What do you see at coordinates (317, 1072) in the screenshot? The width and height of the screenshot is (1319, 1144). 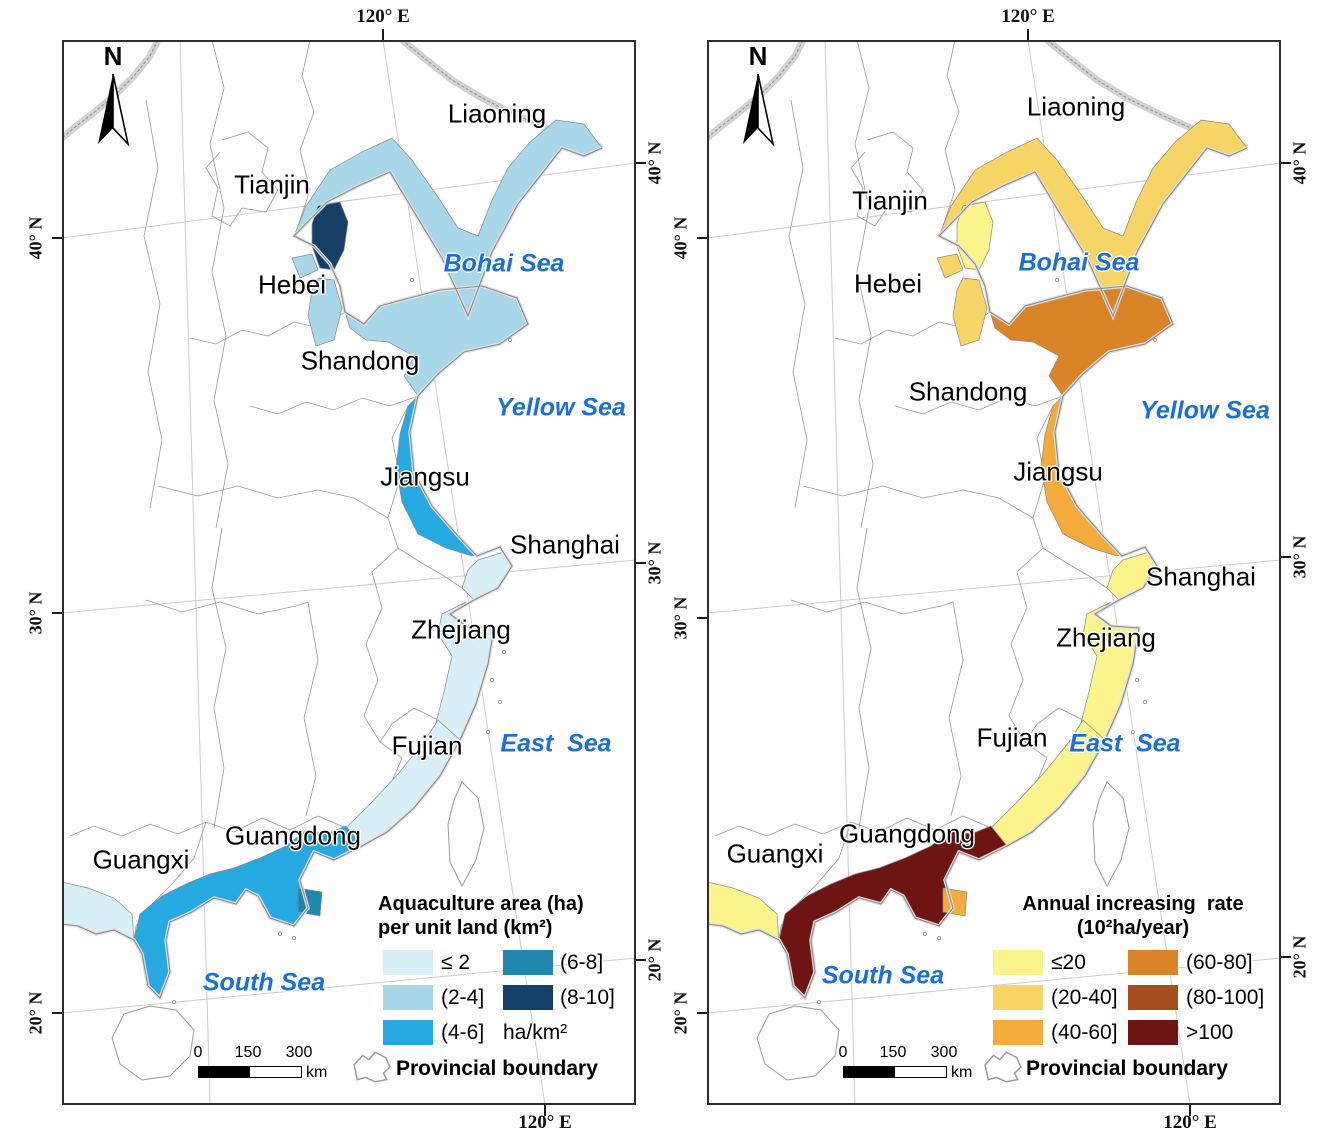 I see `scalebar-unit: km` at bounding box center [317, 1072].